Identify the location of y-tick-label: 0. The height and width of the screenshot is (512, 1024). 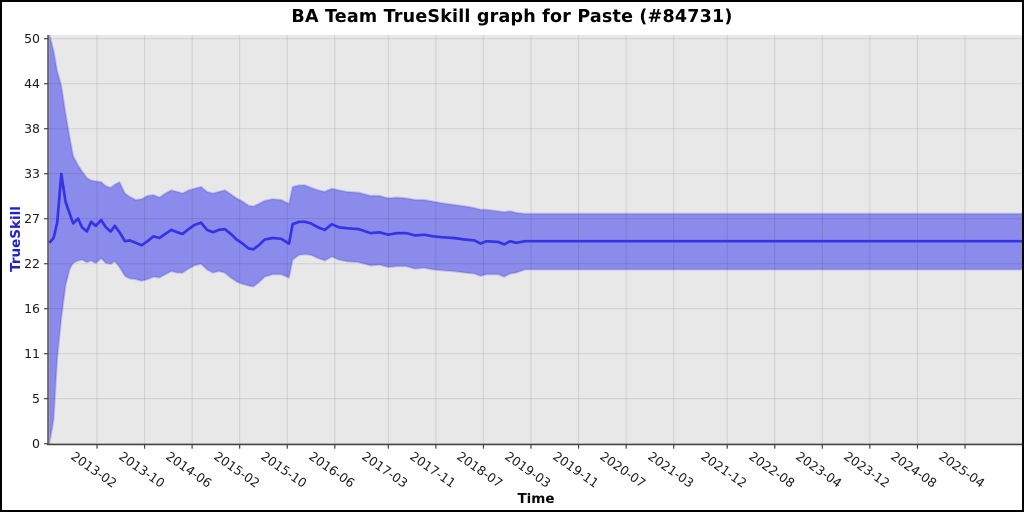
(36, 443).